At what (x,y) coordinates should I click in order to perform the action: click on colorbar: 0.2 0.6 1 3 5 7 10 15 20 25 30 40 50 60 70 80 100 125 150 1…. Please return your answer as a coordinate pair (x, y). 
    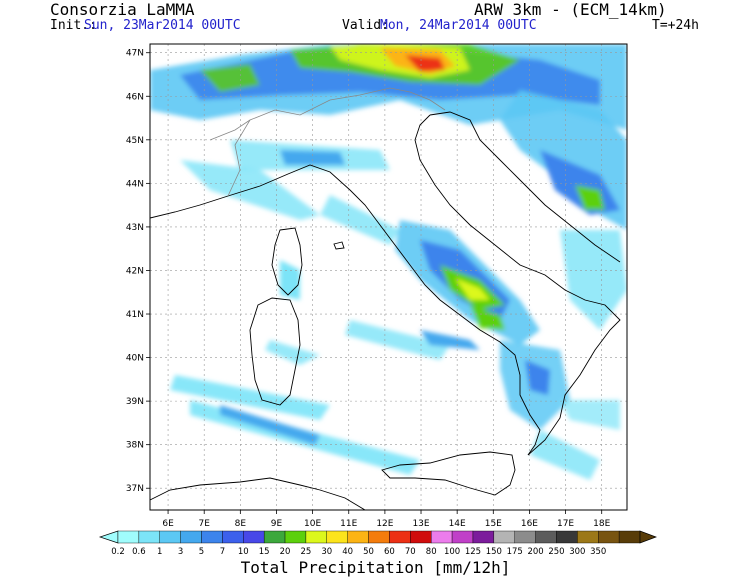
    Looking at the image, I should click on (377, 543).